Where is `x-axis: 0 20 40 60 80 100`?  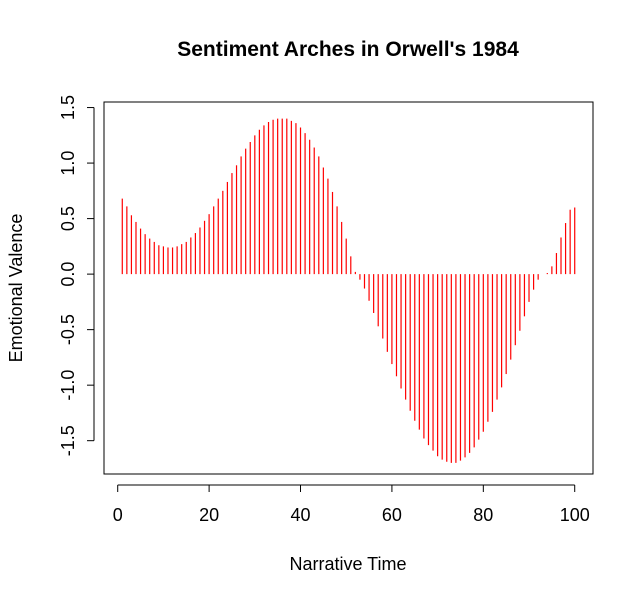 x-axis: 0 20 40 60 80 100 is located at coordinates (351, 504).